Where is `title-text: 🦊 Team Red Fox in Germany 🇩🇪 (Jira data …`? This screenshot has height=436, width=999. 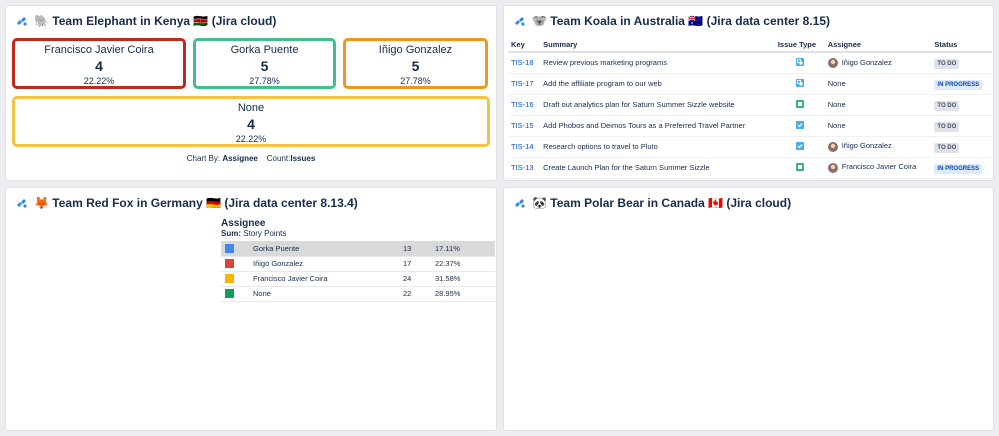
title-text: 🦊 Team Red Fox in Germany 🇩🇪 (Jira data … is located at coordinates (196, 203).